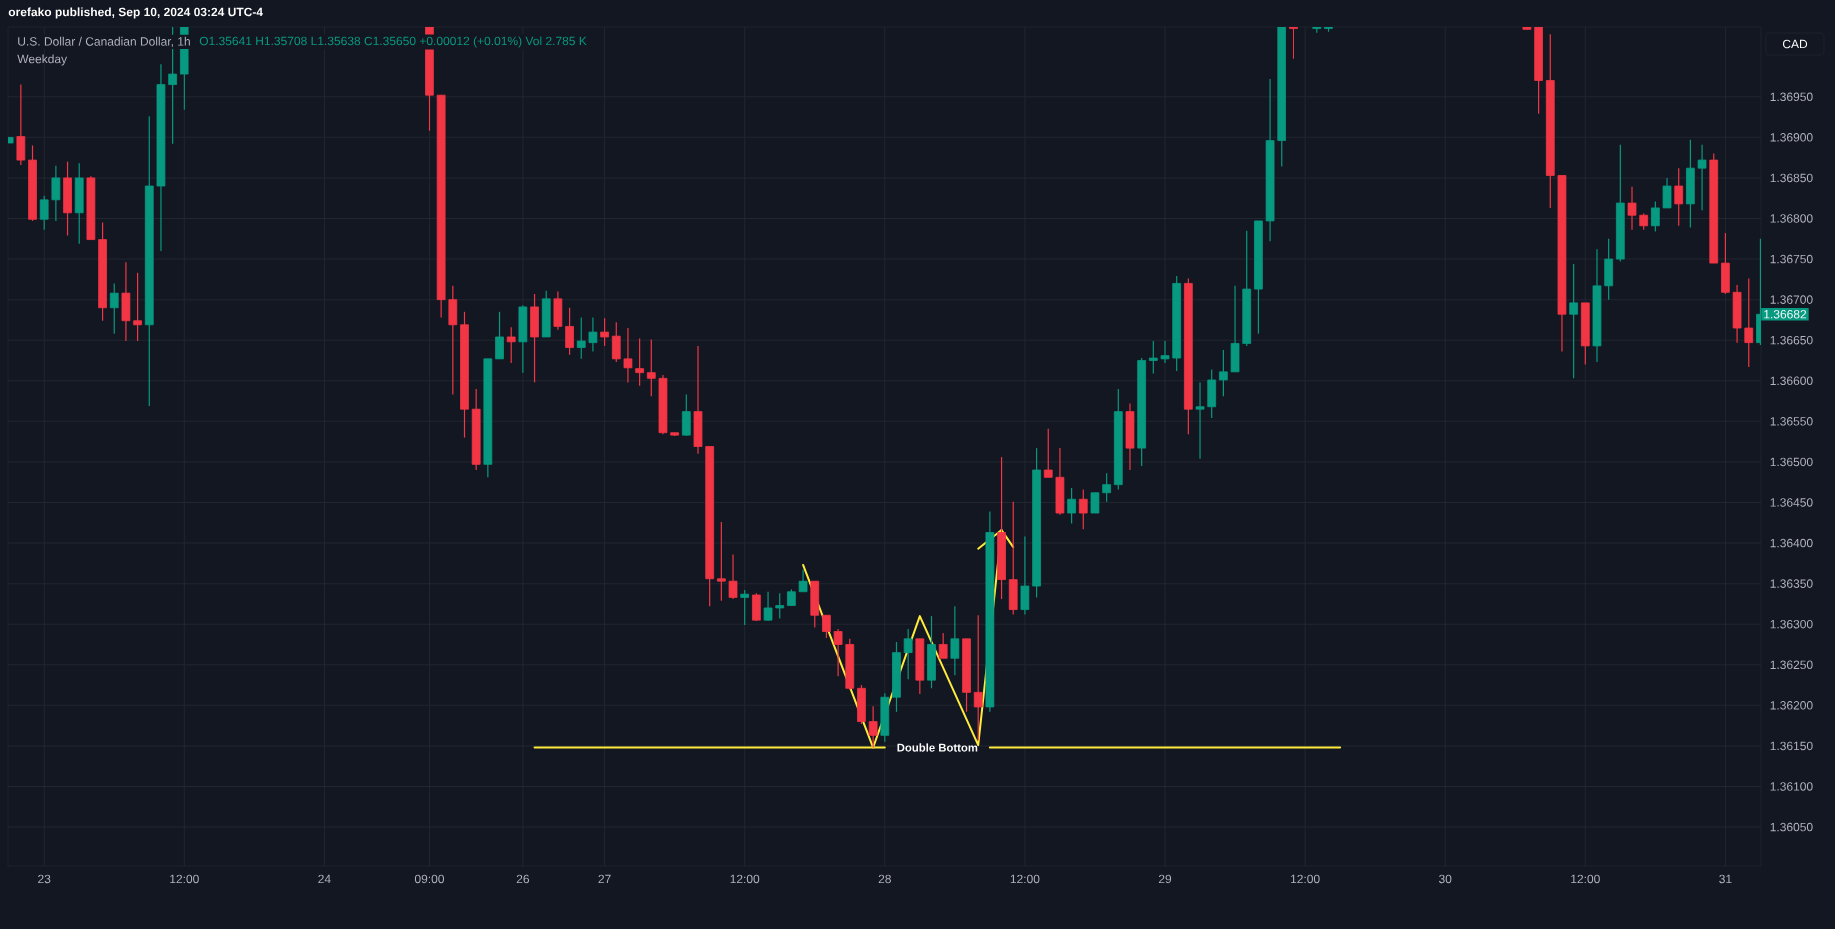 Image resolution: width=1835 pixels, height=929 pixels. What do you see at coordinates (1791, 421) in the screenshot?
I see `y-tick-label: 1.36550` at bounding box center [1791, 421].